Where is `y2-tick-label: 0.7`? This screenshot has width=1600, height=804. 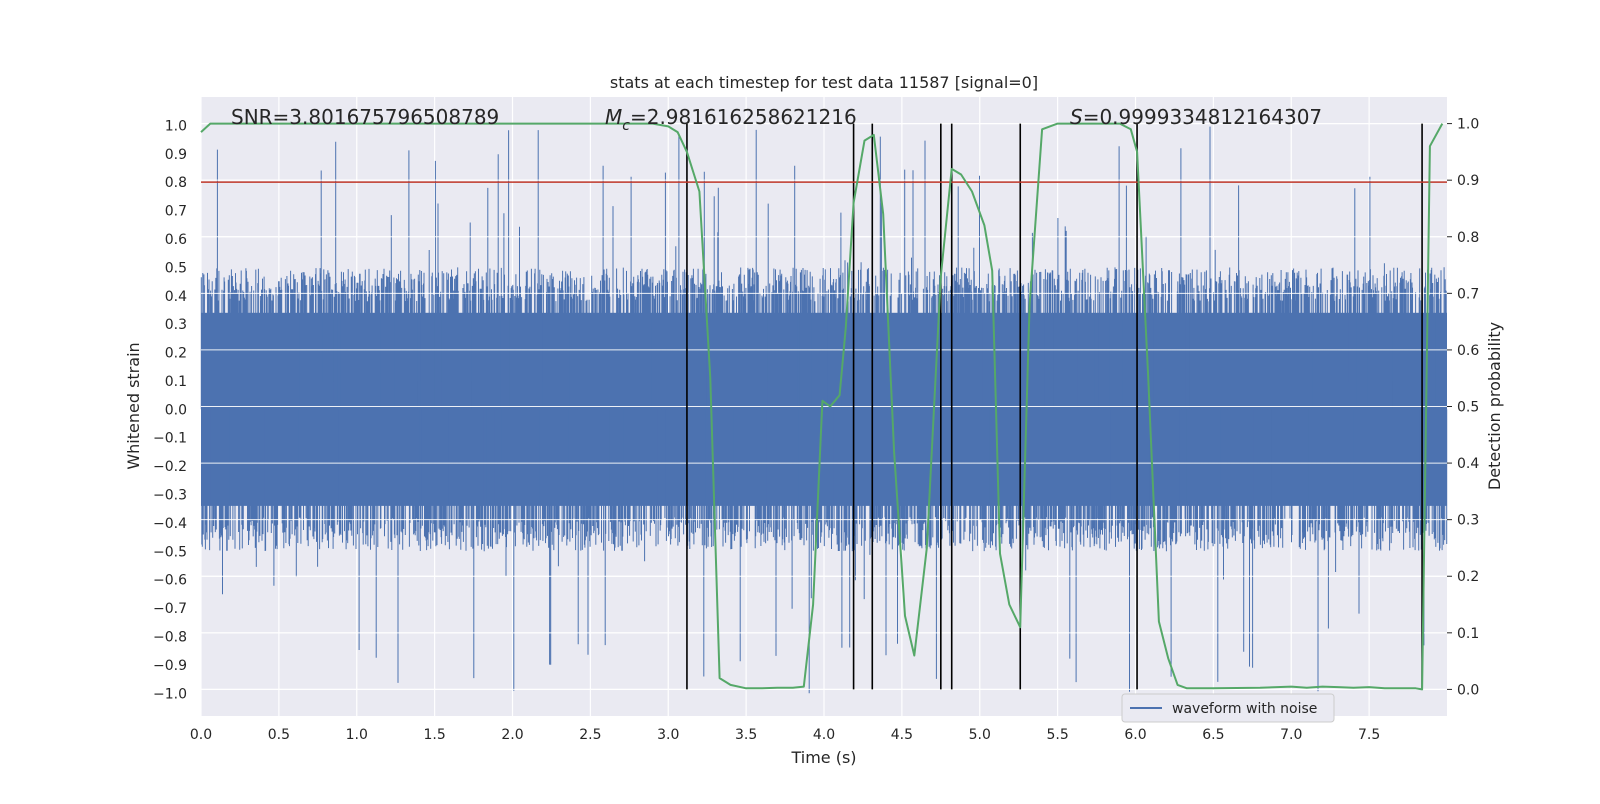
y2-tick-label: 0.7 is located at coordinates (1468, 294).